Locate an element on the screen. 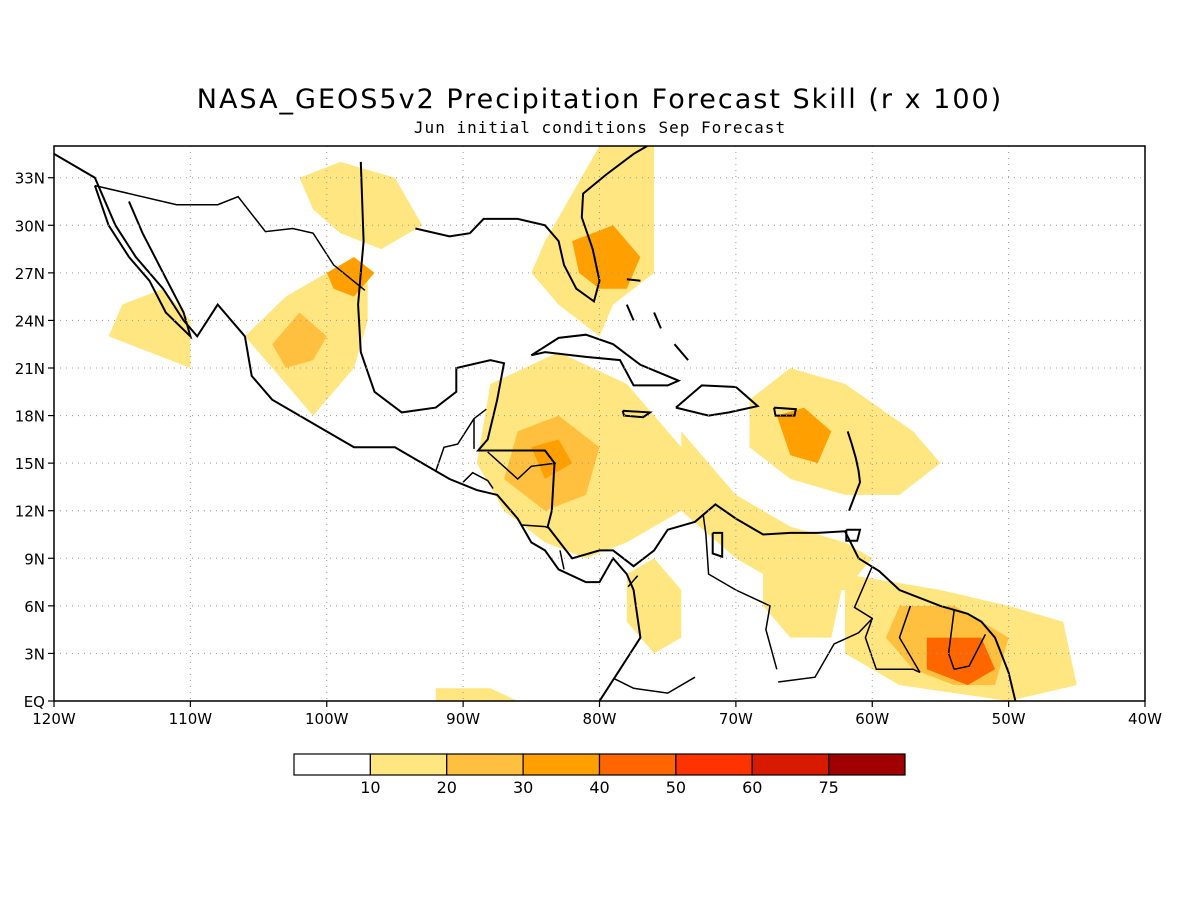 The image size is (1200, 900). y-tick-label: 24N is located at coordinates (30, 321).